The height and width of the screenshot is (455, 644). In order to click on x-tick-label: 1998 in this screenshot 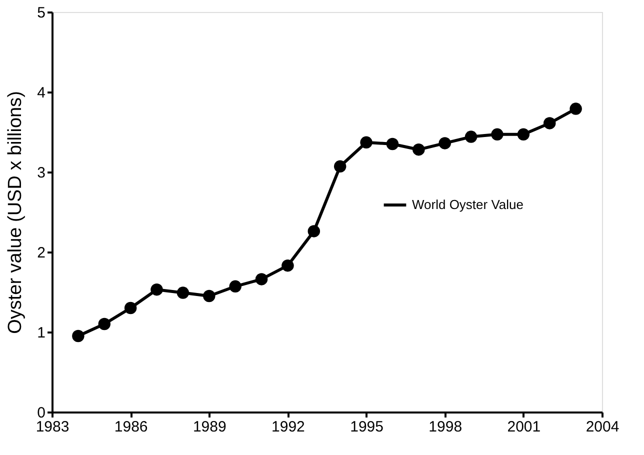, I will do `click(445, 427)`.